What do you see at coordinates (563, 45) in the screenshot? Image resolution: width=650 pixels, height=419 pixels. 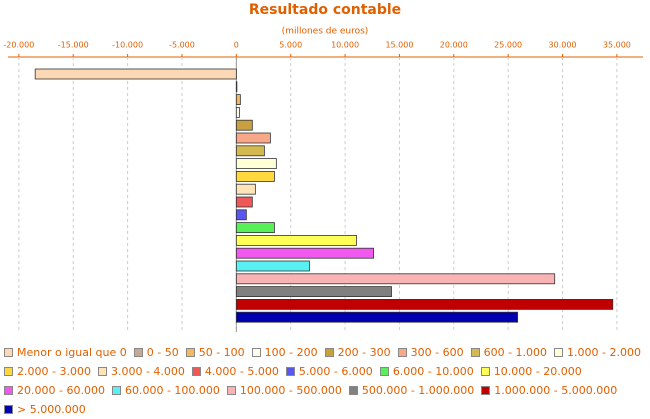 I see `x-tick-label: 30.000` at bounding box center [563, 45].